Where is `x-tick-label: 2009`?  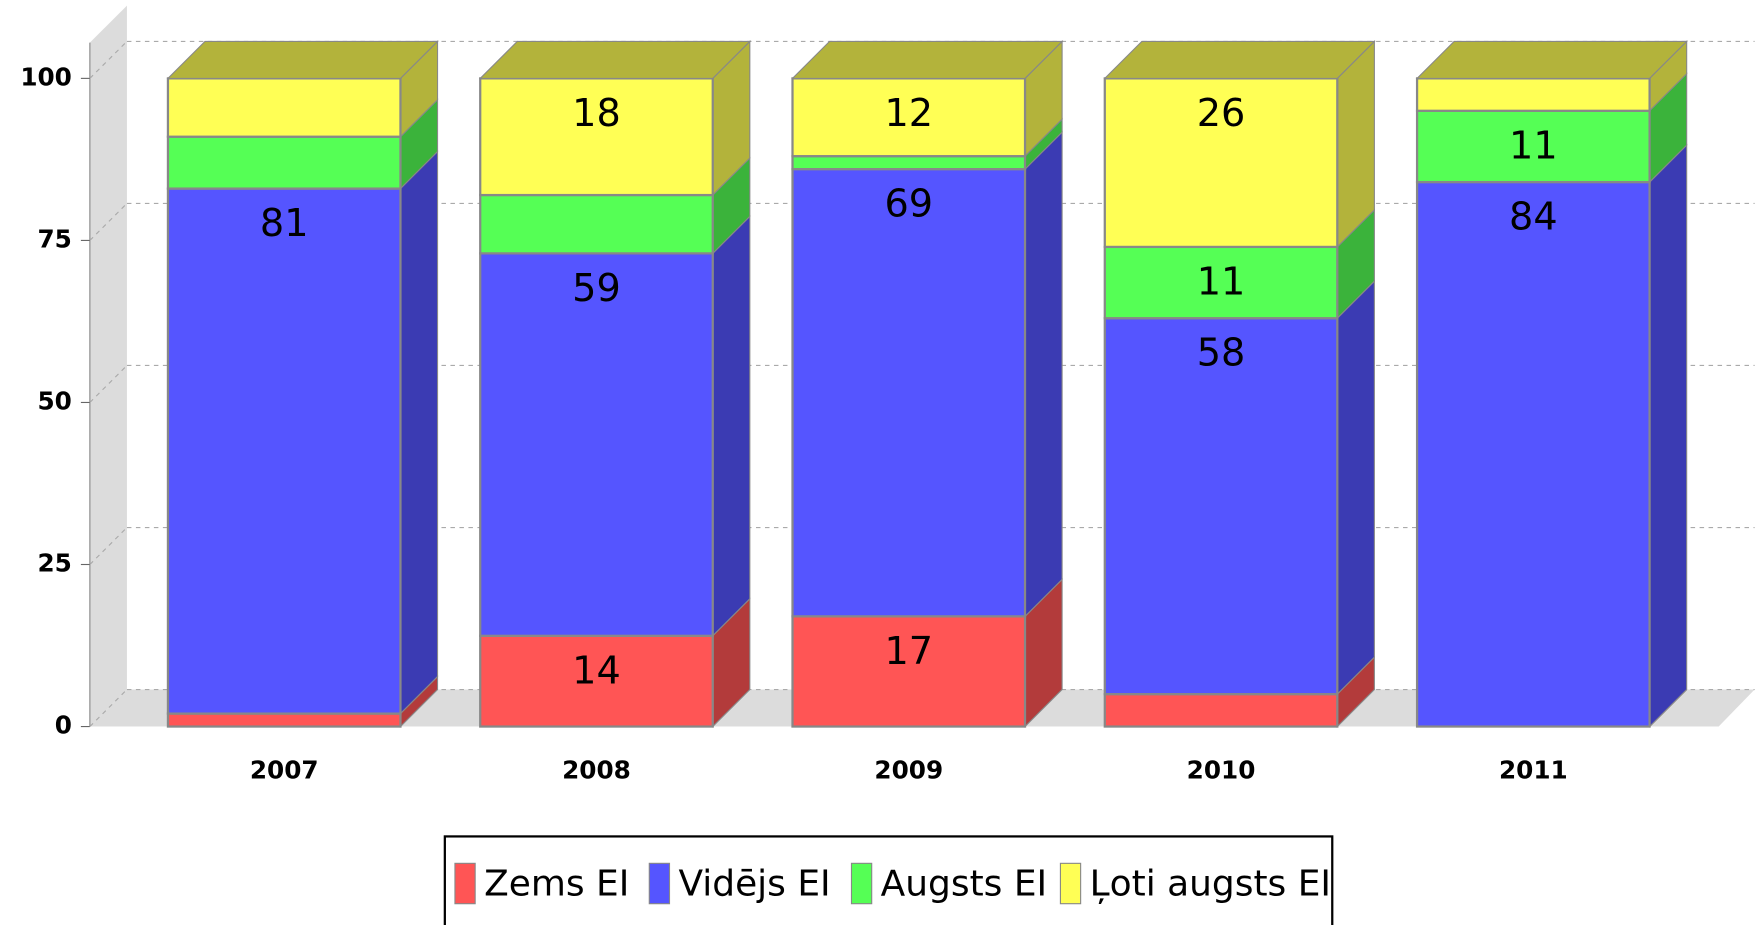 x-tick-label: 2009 is located at coordinates (908, 769).